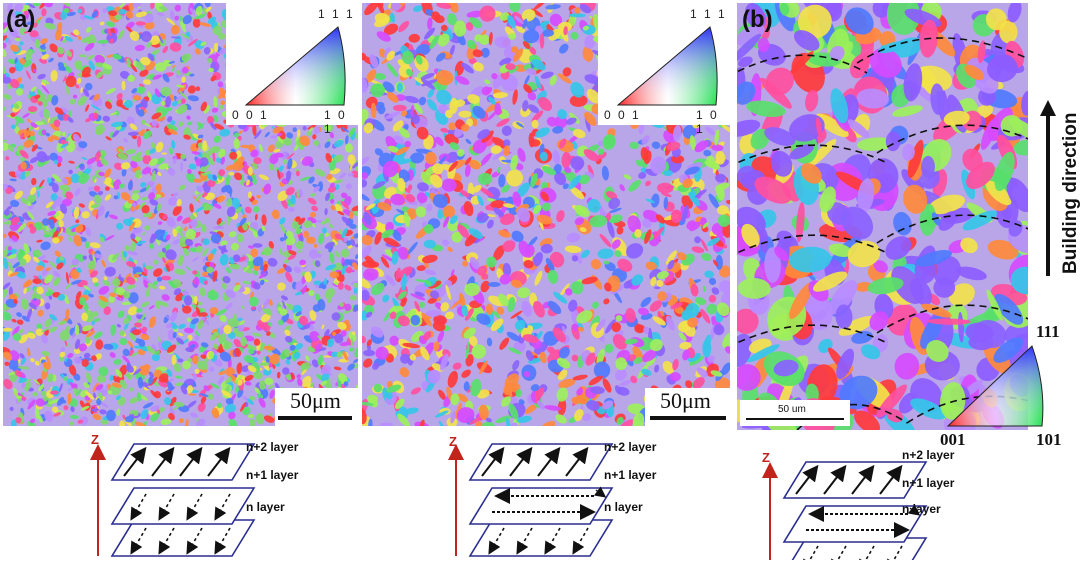 The image size is (1080, 562). Describe the element at coordinates (1070, 193) in the screenshot. I see `building-direction-label: Building direction` at that location.